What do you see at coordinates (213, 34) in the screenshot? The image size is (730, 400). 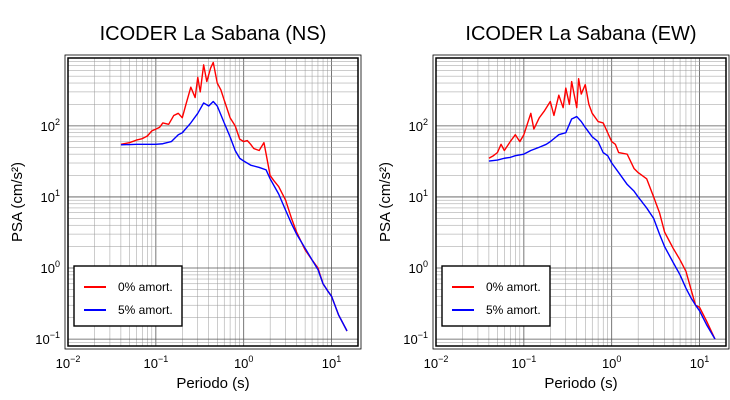 I see `chart-title: ICODER La Sabana (NS)` at bounding box center [213, 34].